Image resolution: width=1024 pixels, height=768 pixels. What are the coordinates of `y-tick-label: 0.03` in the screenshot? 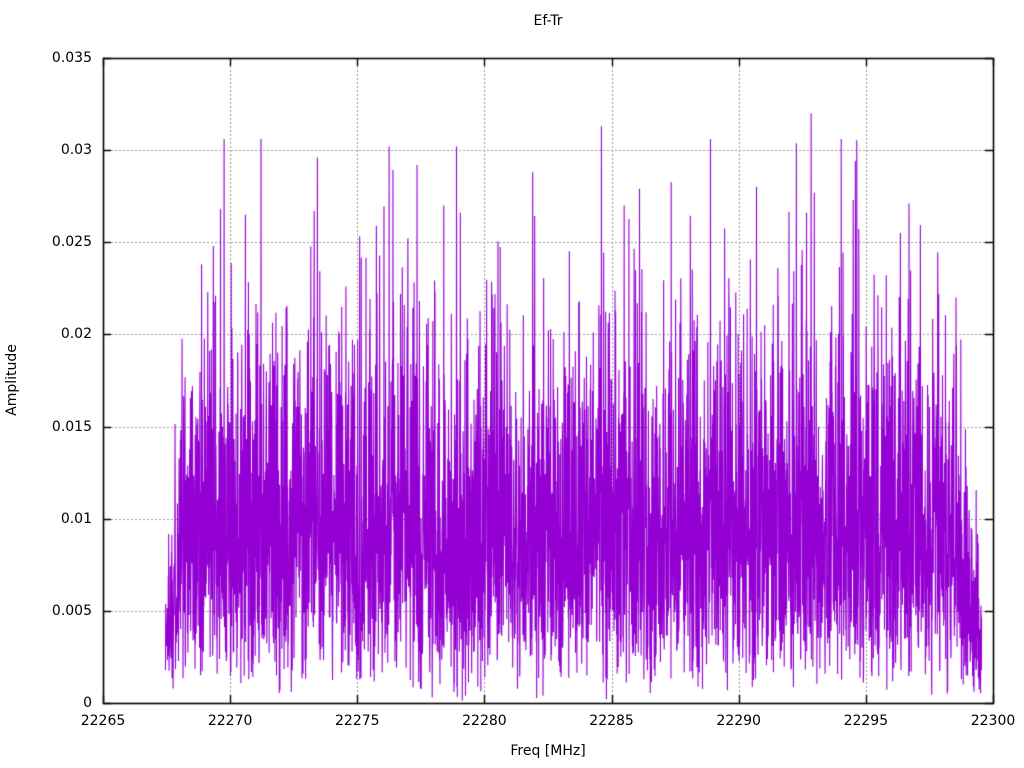 It's located at (76, 150).